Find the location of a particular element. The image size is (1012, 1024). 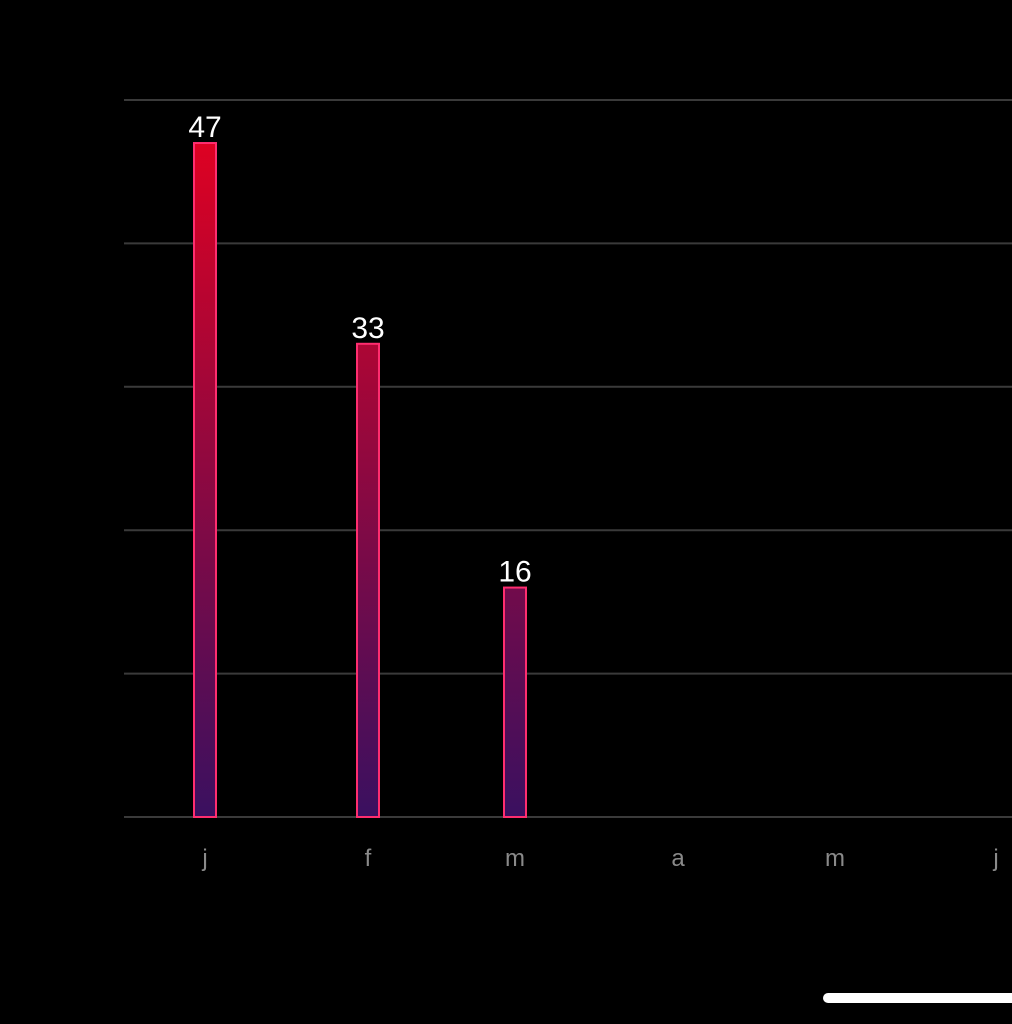

home-indicator is located at coordinates (917, 998).